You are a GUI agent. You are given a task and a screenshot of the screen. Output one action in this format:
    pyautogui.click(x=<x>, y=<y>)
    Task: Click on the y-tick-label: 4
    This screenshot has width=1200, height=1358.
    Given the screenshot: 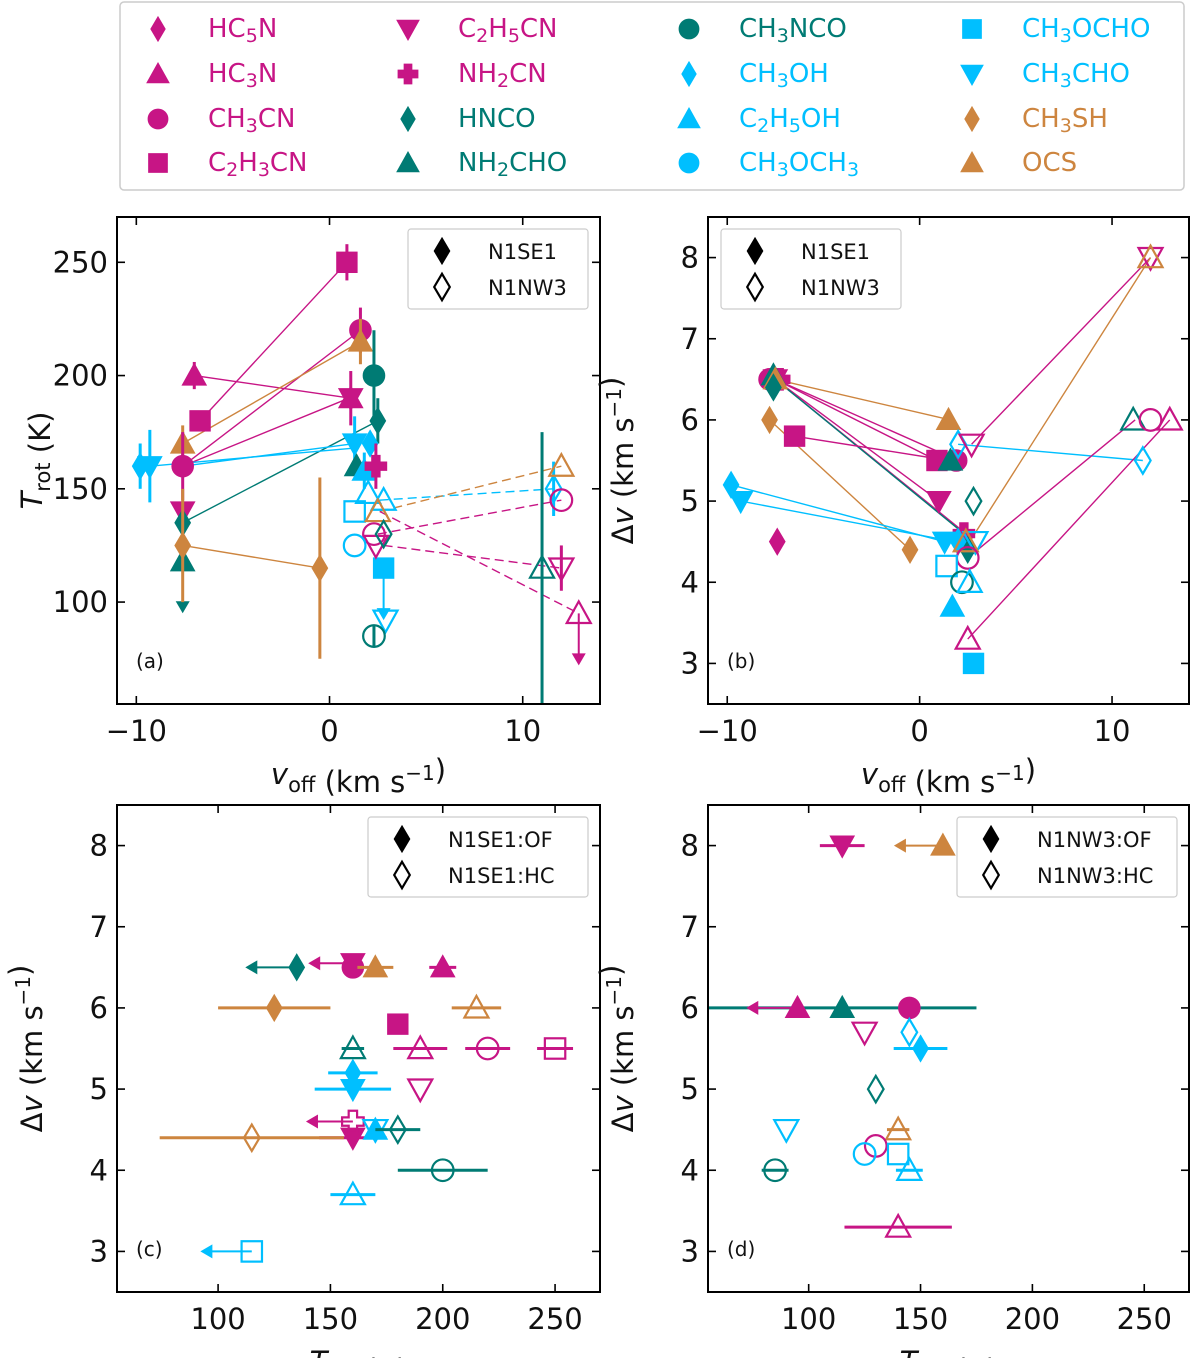 What is the action you would take?
    pyautogui.click(x=690, y=582)
    